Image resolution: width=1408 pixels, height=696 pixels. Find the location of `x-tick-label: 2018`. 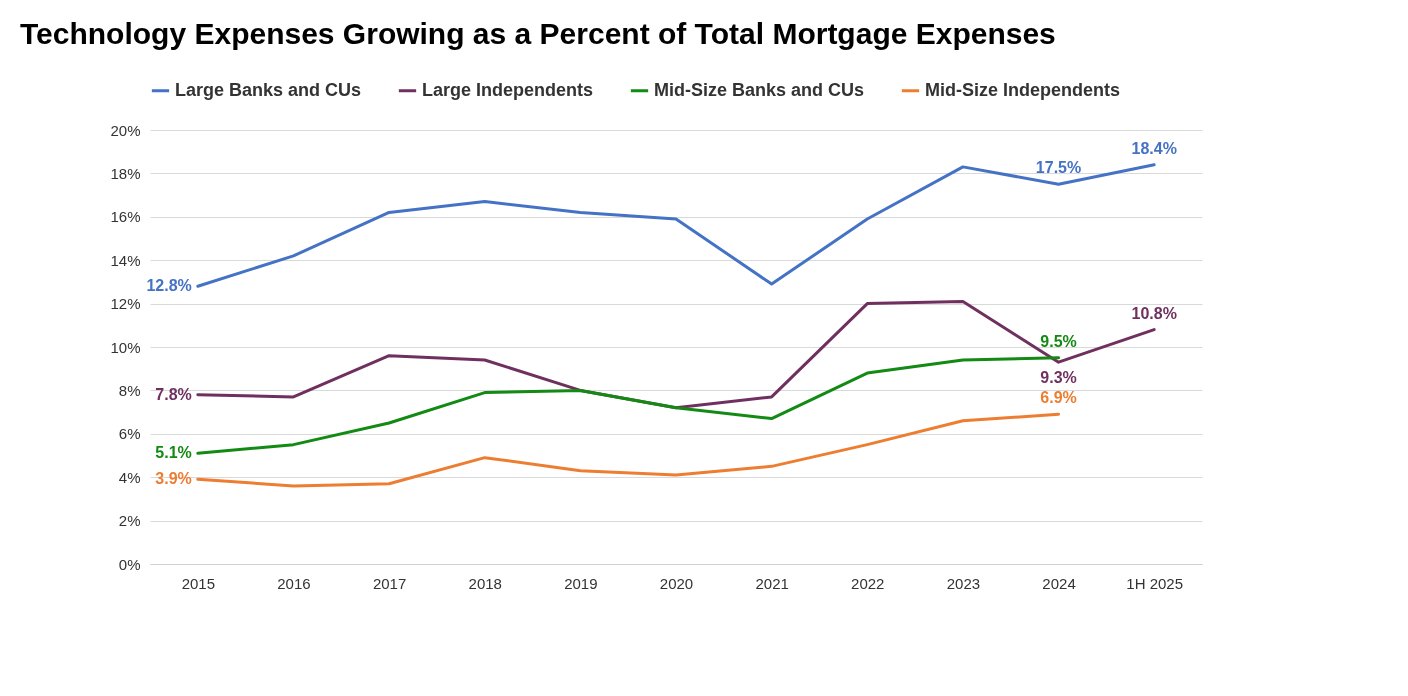

x-tick-label: 2018 is located at coordinates (485, 583).